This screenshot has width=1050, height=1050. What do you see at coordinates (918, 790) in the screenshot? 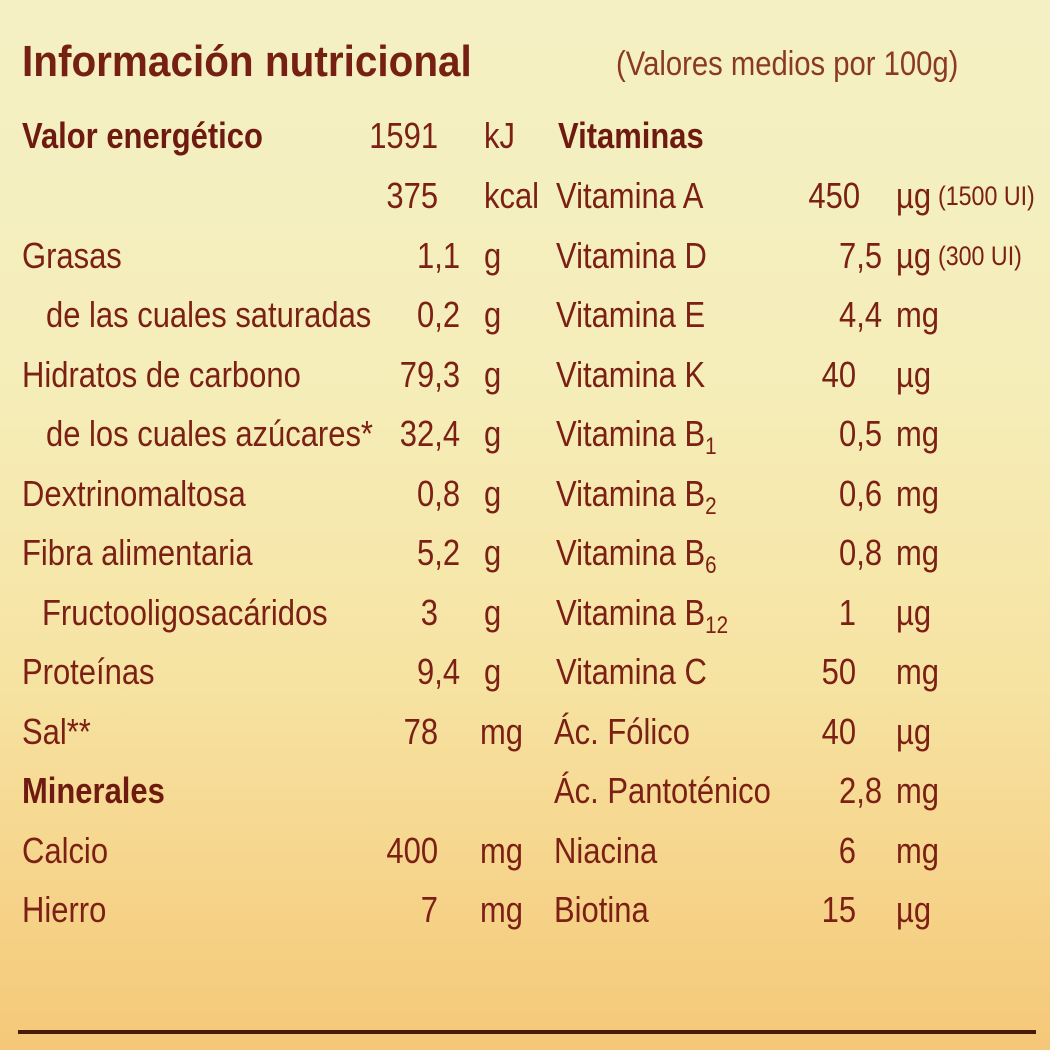
I see `vitamin-unit-pantothenic: mg` at bounding box center [918, 790].